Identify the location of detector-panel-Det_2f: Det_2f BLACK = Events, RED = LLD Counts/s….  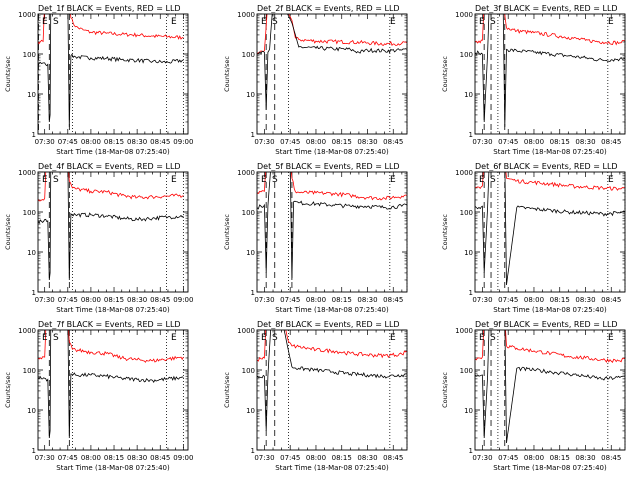
(315, 80).